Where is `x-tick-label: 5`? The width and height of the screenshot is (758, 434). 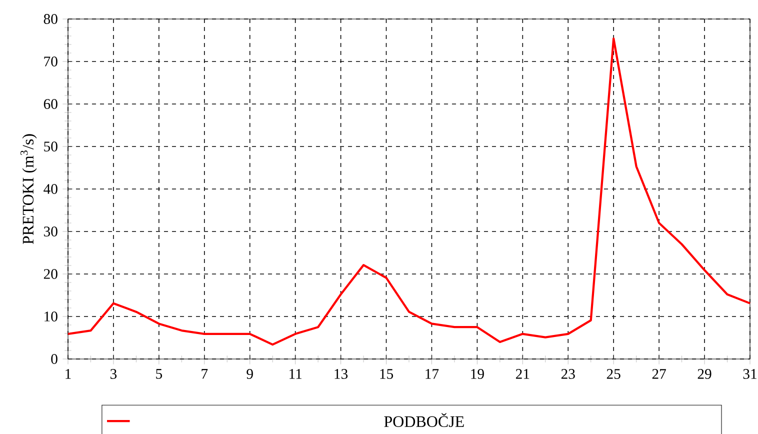
x-tick-label: 5 is located at coordinates (159, 374).